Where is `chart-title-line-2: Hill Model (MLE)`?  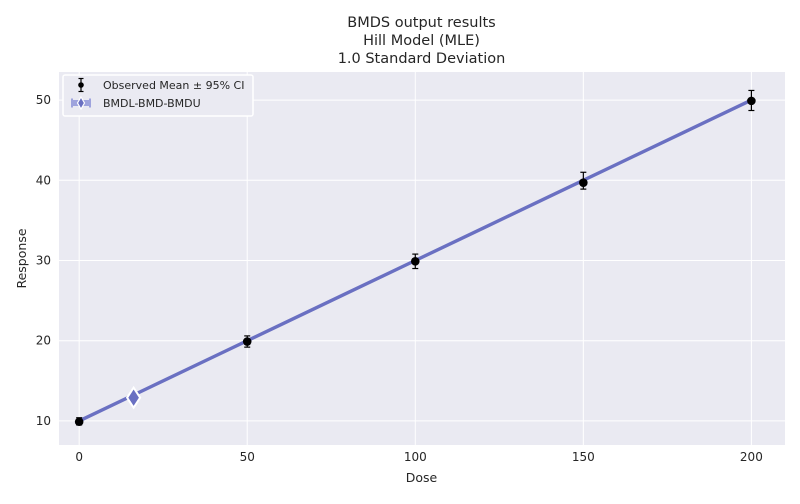
chart-title-line-2: Hill Model (MLE) is located at coordinates (421, 41).